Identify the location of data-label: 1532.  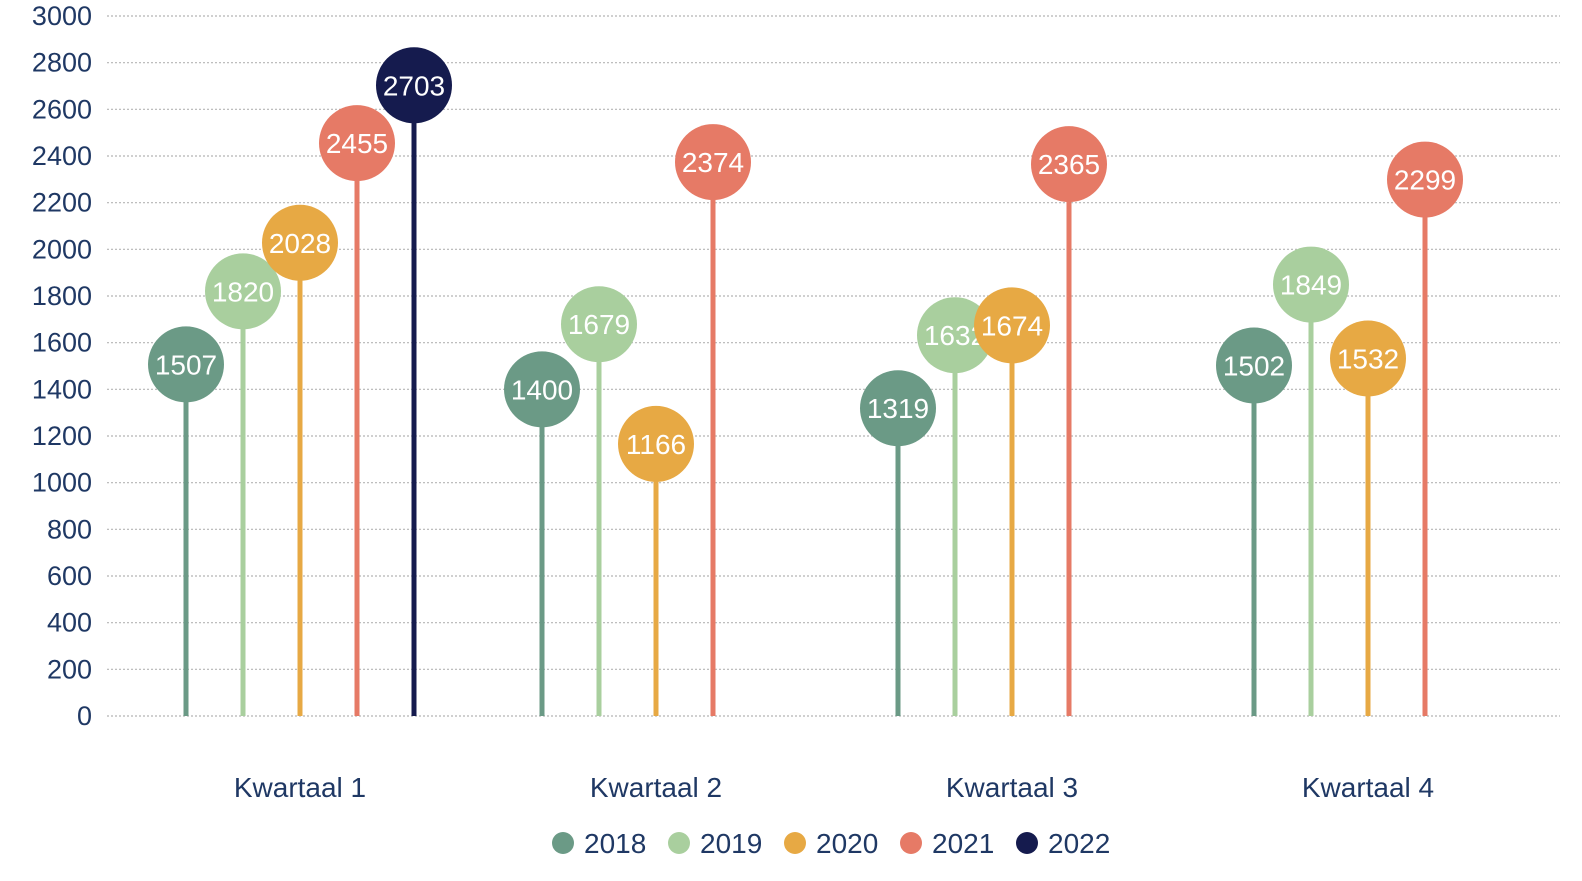
(1368, 359).